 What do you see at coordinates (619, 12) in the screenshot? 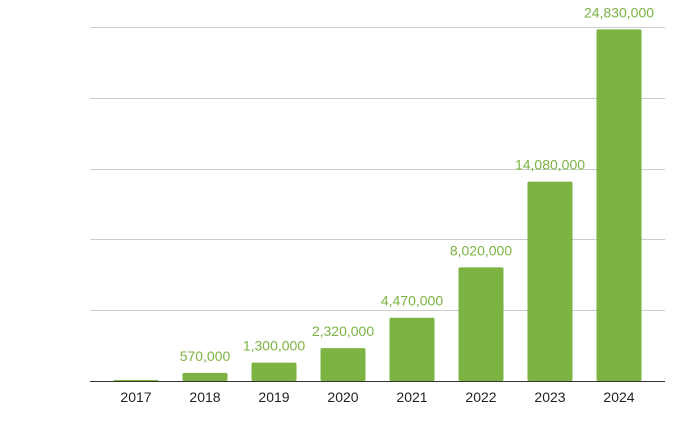
I see `data-label-2024: 24,830,000` at bounding box center [619, 12].